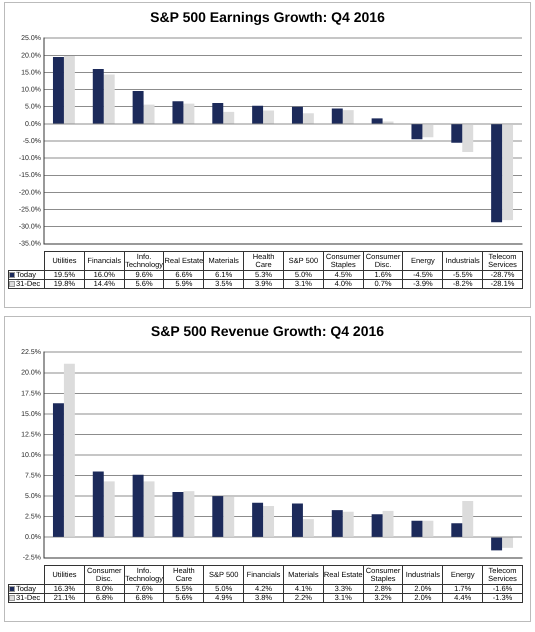  I want to click on chart-title: S&P 500 Earnings Growth: Q4 2016, so click(267, 17).